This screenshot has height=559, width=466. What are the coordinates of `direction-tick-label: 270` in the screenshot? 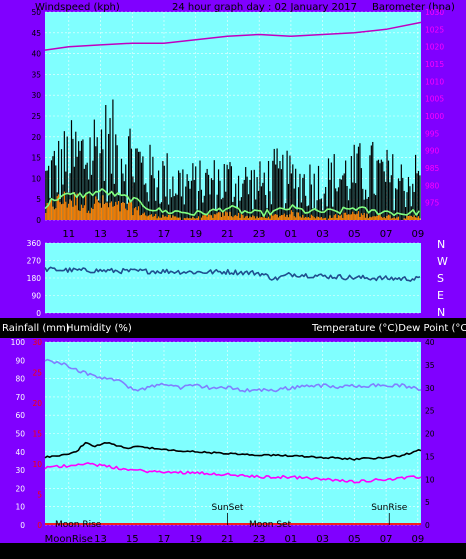 It's located at (34, 261).